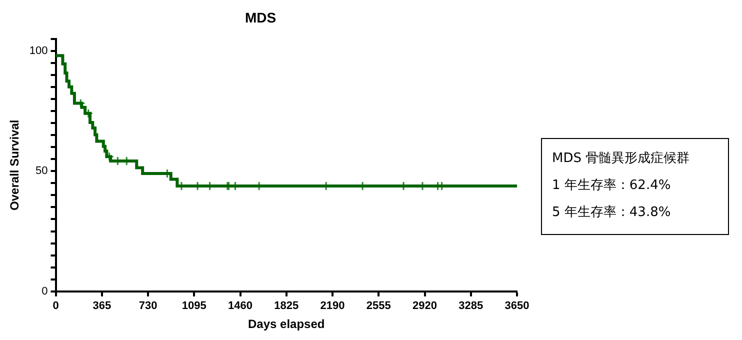 This screenshot has height=340, width=742. What do you see at coordinates (286, 324) in the screenshot?
I see `x-axis-title: Days elapsed` at bounding box center [286, 324].